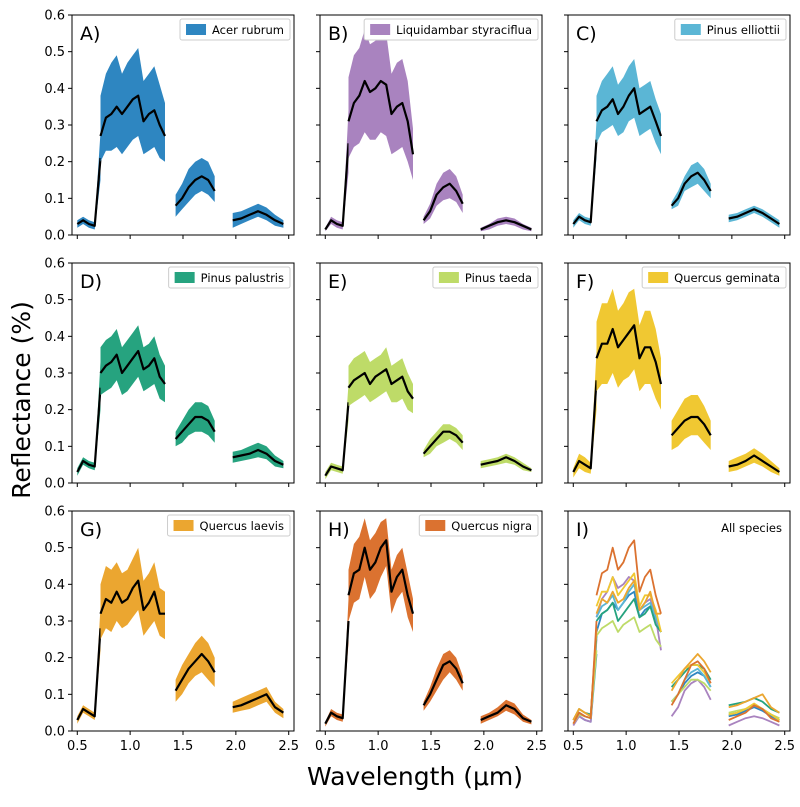 Image resolution: width=800 pixels, height=807 pixels. Describe the element at coordinates (21, 400) in the screenshot. I see `y-axis-title: Reflectance (%)` at that location.